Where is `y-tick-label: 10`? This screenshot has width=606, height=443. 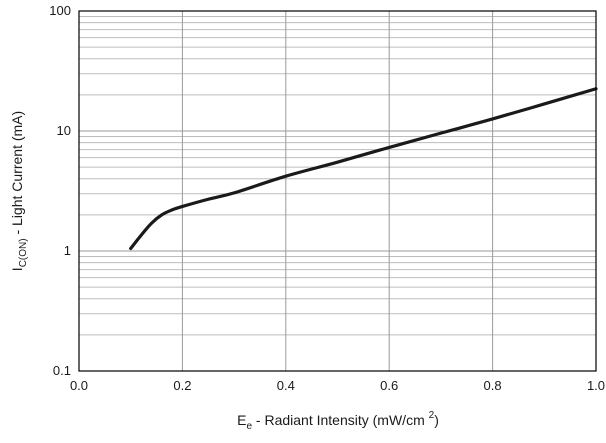
y-tick-label: 10 is located at coordinates (64, 130).